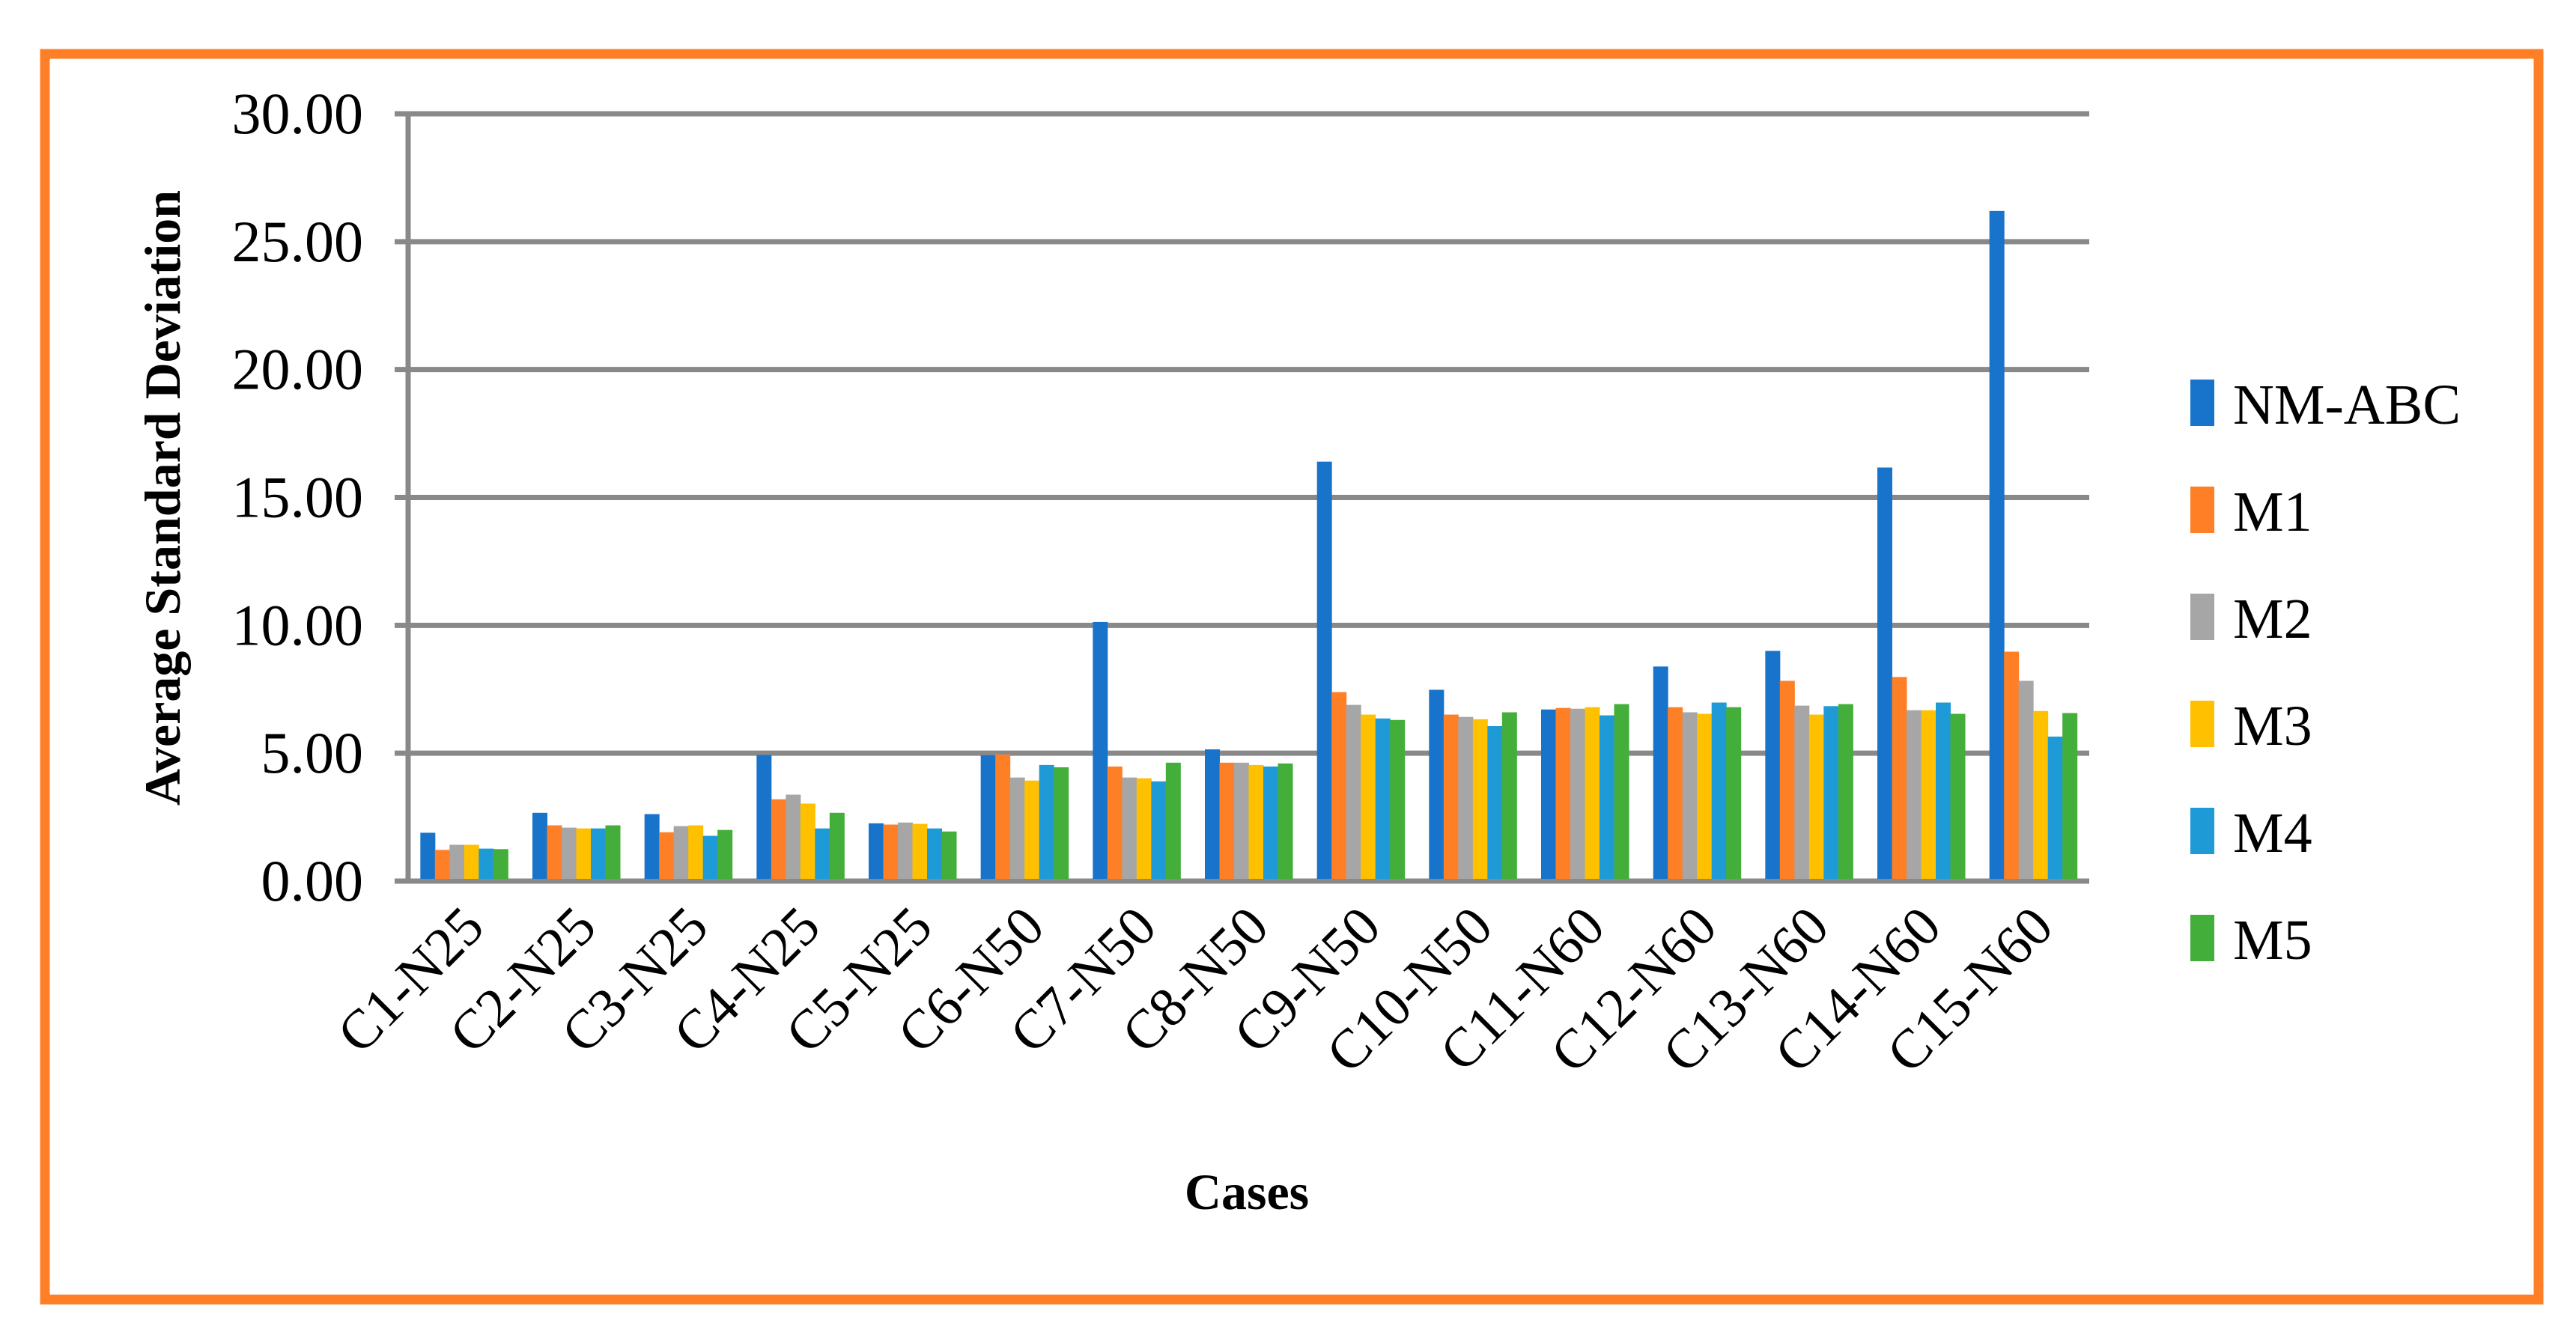 The image size is (2576, 1334). I want to click on bar-NM-ABC-C1-N25, so click(428, 855).